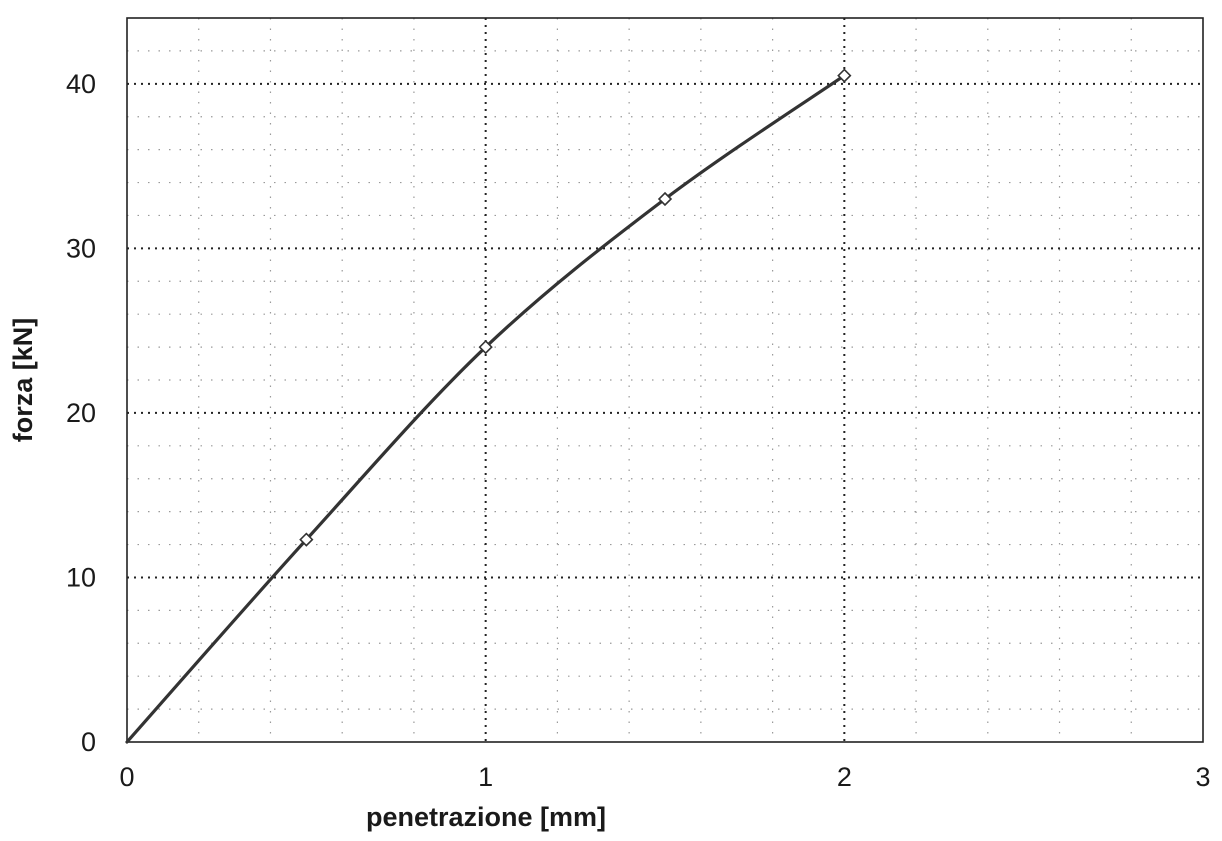 The height and width of the screenshot is (841, 1222). Describe the element at coordinates (23, 380) in the screenshot. I see `y-axis-title: forza [kN]` at that location.